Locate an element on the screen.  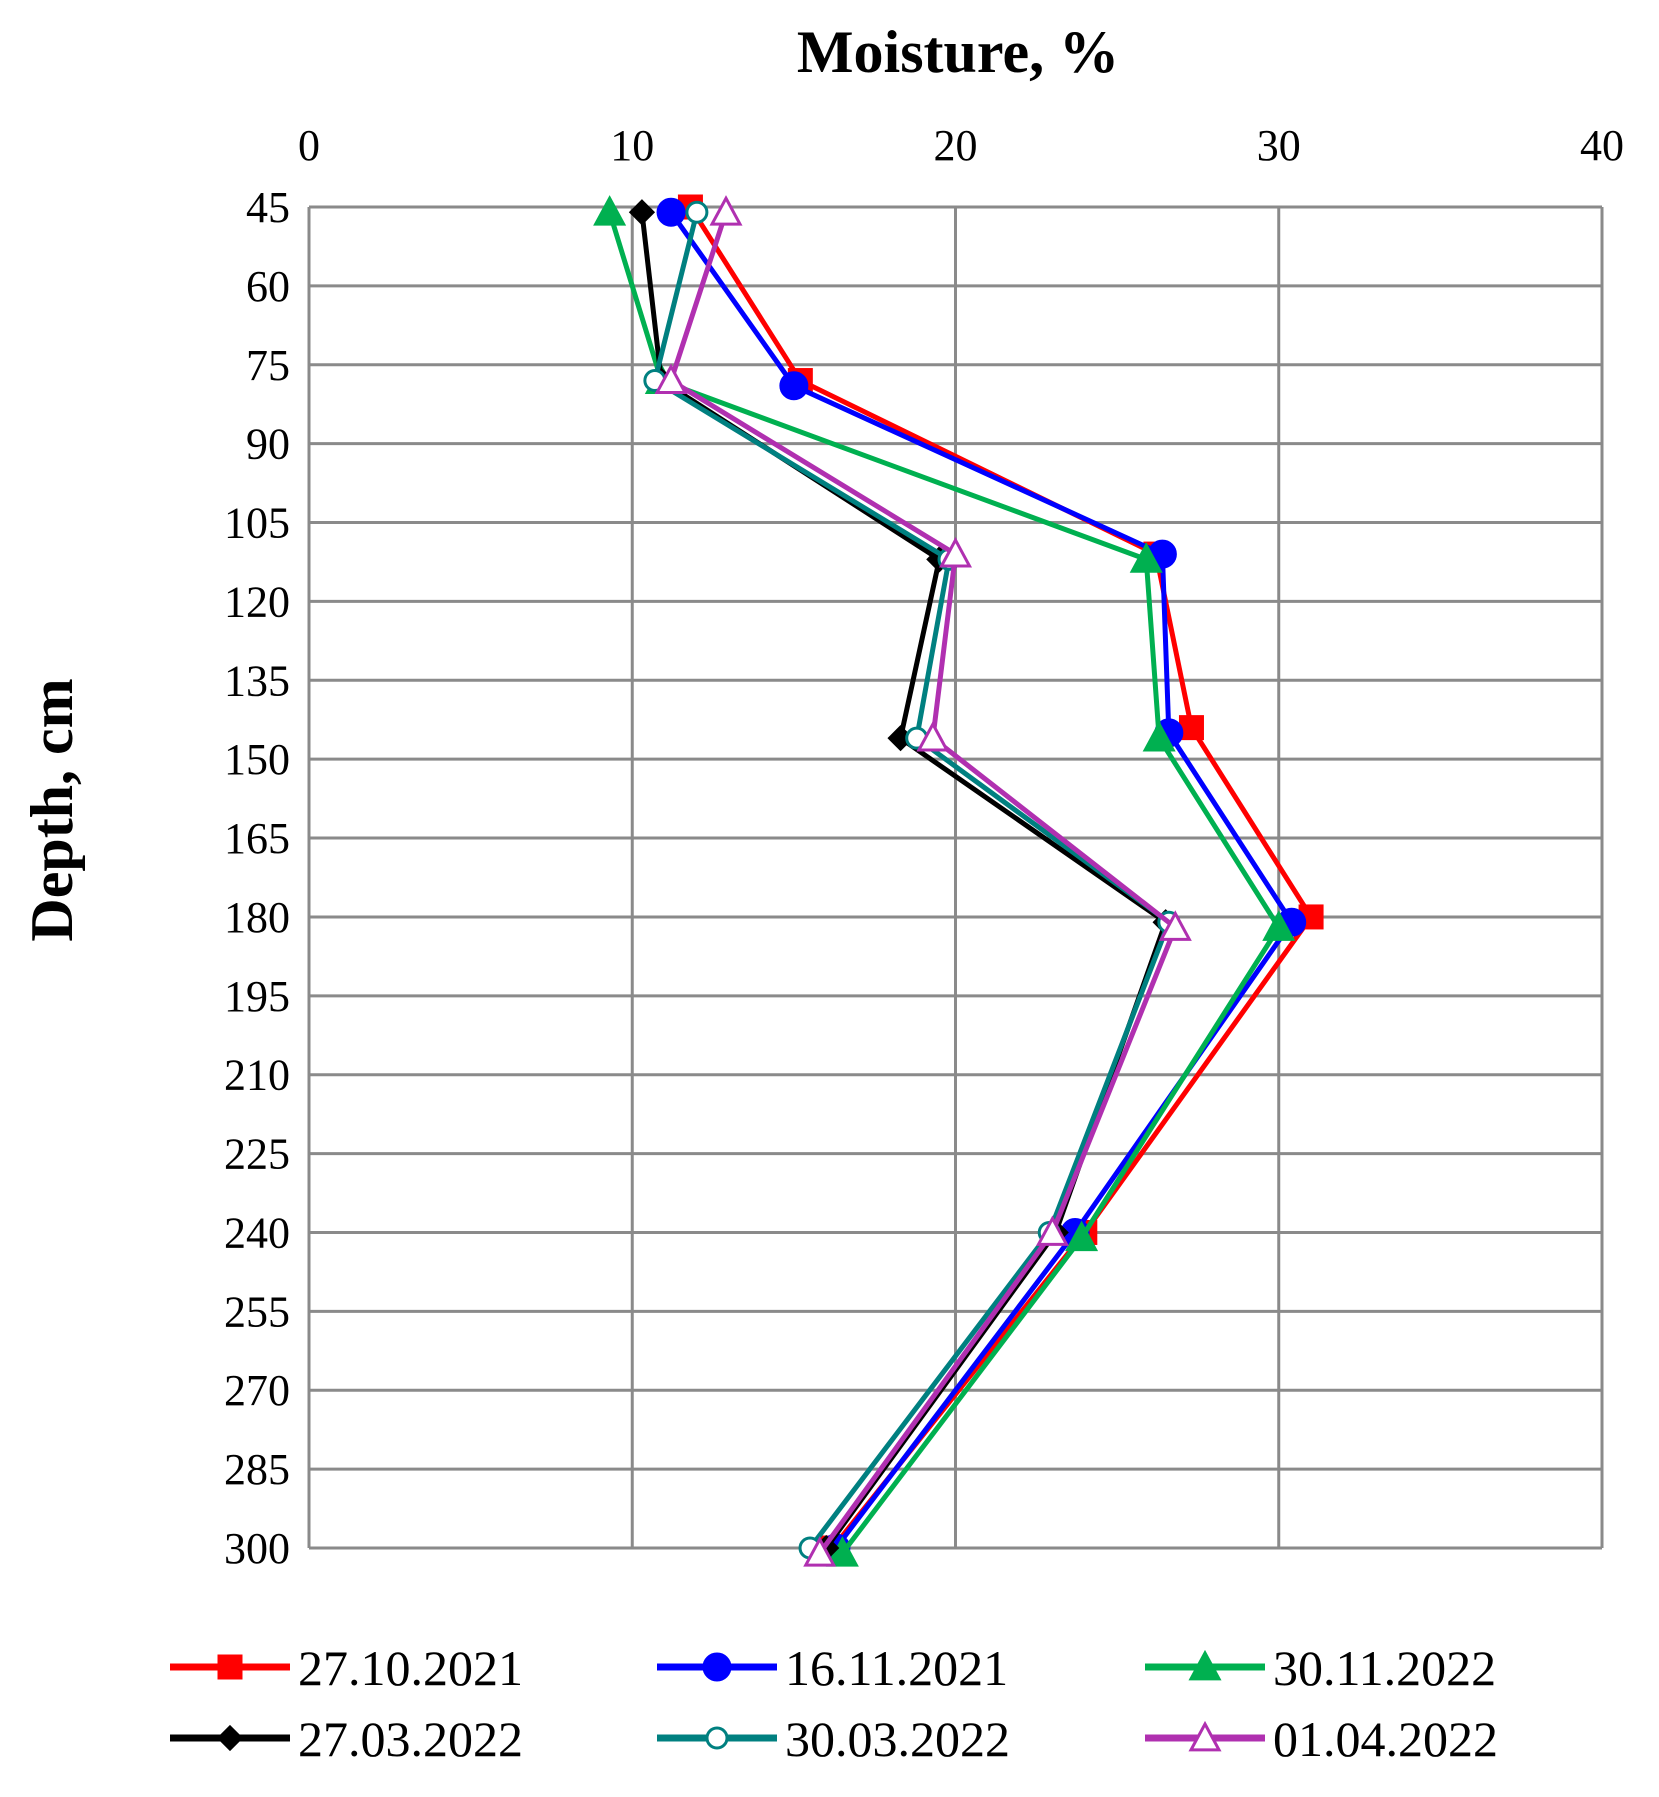
x-tick-label-2: 20 is located at coordinates (956, 145).